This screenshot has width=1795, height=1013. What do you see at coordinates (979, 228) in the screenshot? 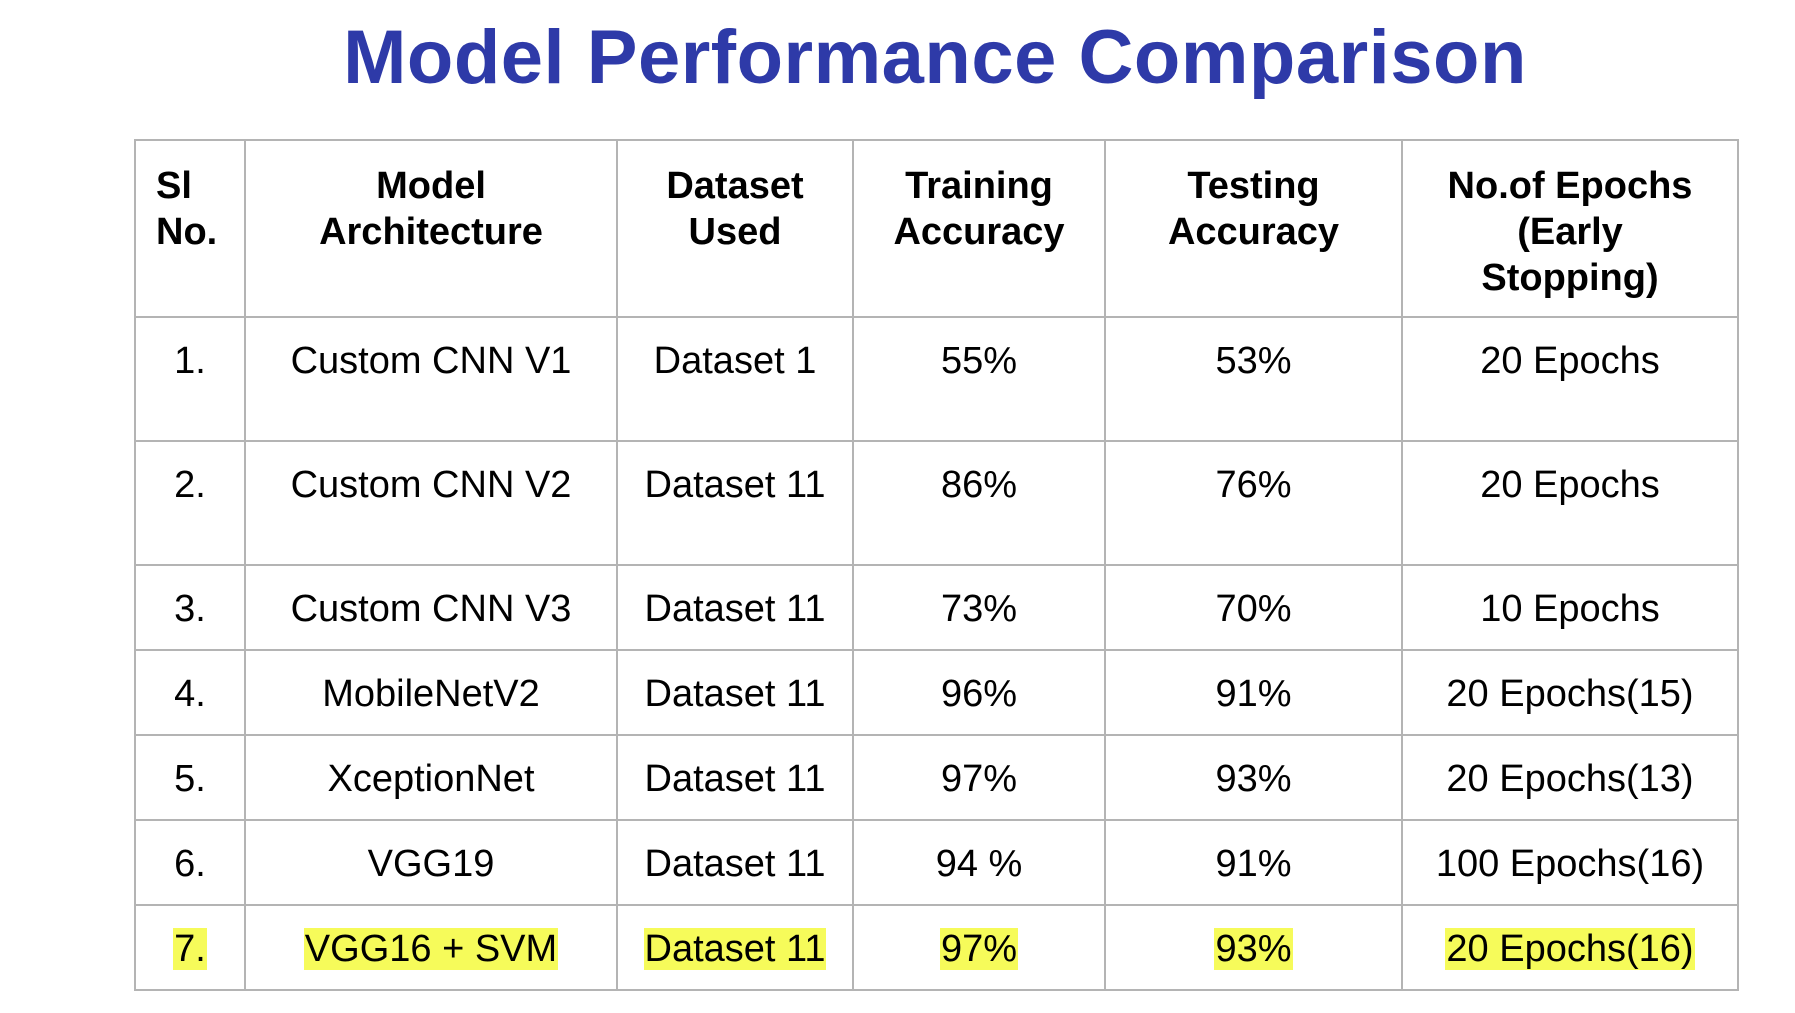
I see `header-training-accuracy: Training Accuracy` at bounding box center [979, 228].